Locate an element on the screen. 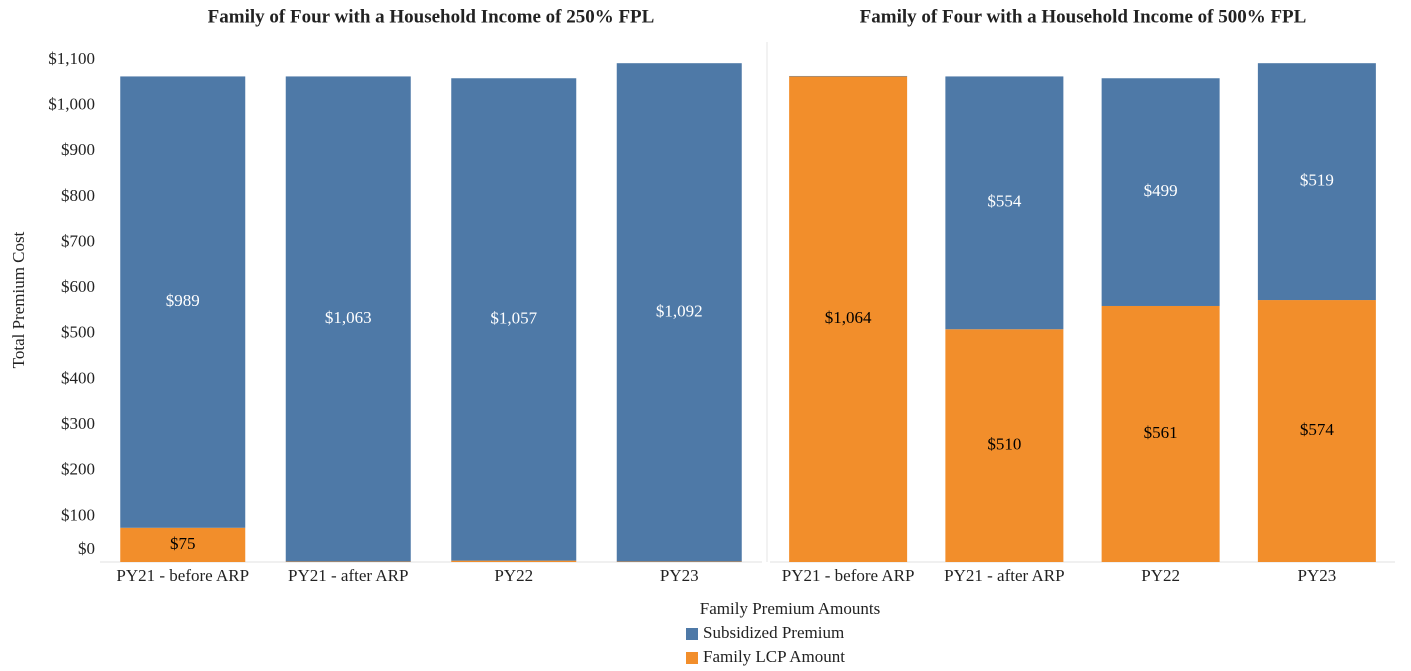  data-label: $75 is located at coordinates (183, 543).